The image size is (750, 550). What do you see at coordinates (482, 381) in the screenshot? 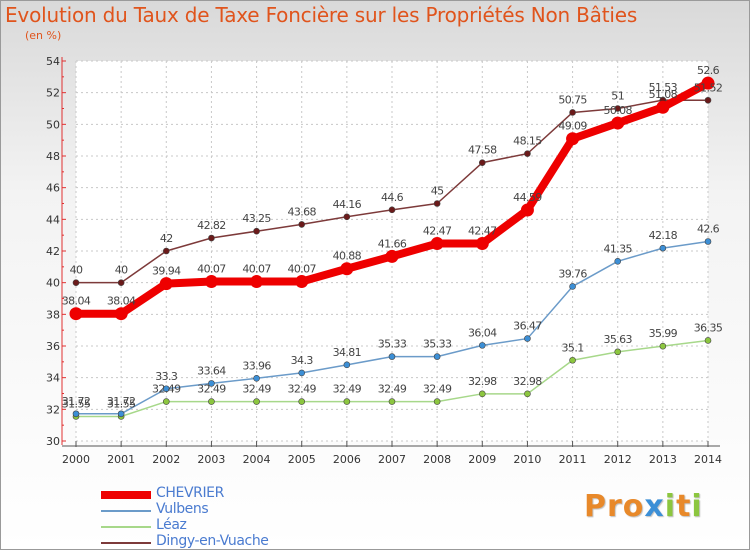
I see `data-label: 32.98` at bounding box center [482, 381].